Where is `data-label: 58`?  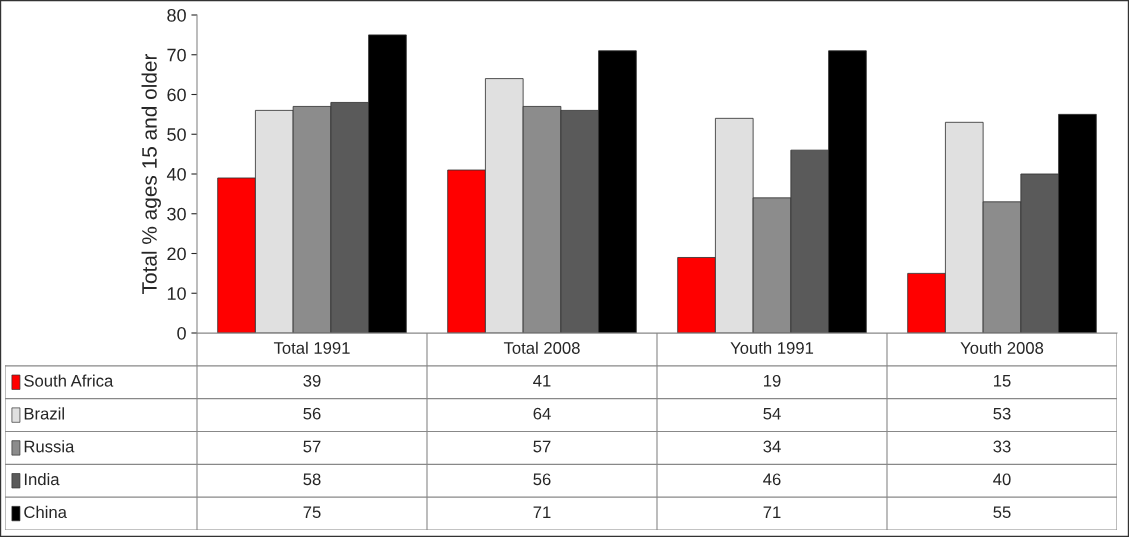
data-label: 58 is located at coordinates (312, 479).